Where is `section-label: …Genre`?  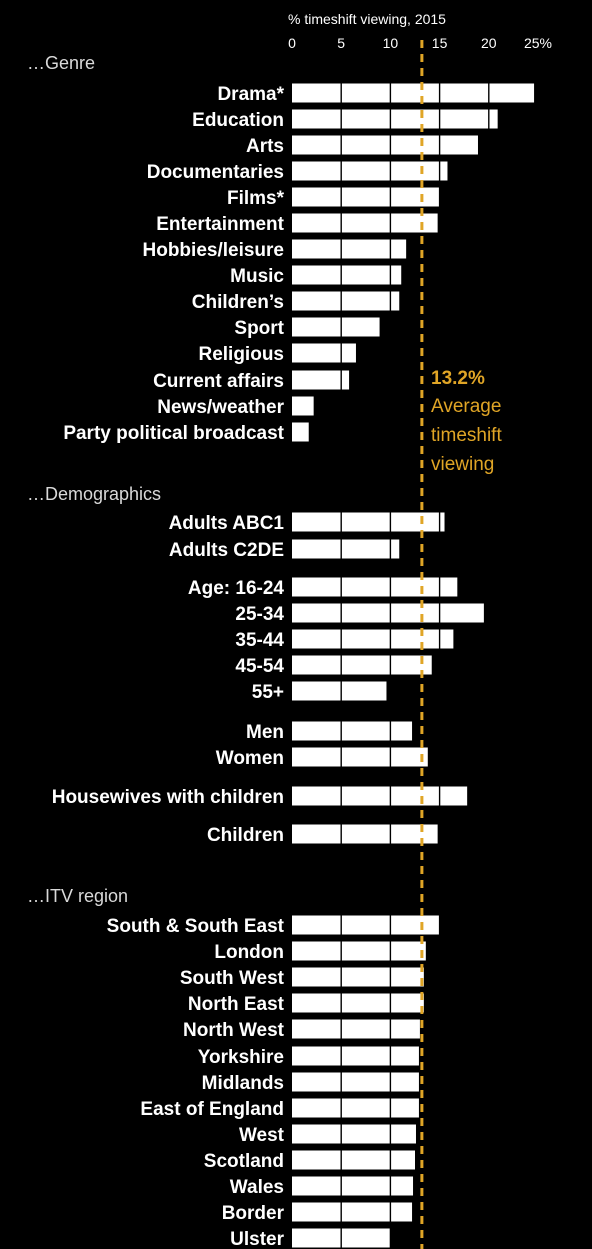
section-label: …Genre is located at coordinates (61, 63).